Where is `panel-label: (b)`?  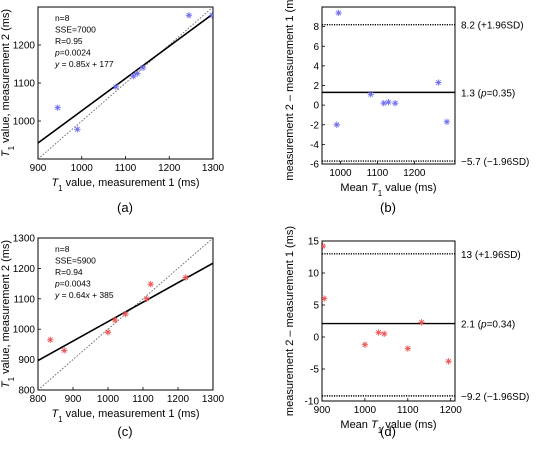
panel-label: (b) is located at coordinates (388, 207).